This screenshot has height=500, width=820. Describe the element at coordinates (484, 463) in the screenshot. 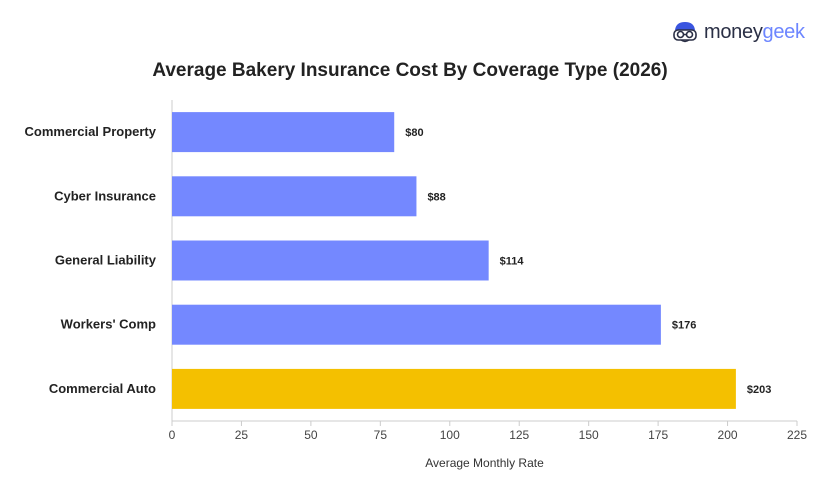

I see `x-axis-title: Average Monthly Rate` at that location.